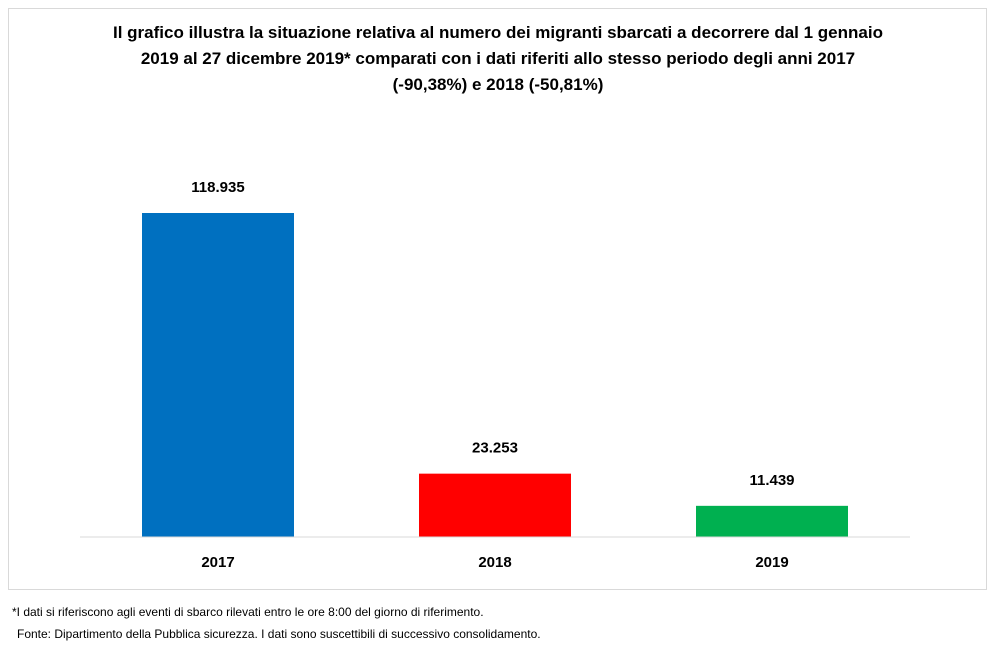 The width and height of the screenshot is (995, 653). Describe the element at coordinates (217, 187) in the screenshot. I see `value-label-2017: 118.935` at that location.